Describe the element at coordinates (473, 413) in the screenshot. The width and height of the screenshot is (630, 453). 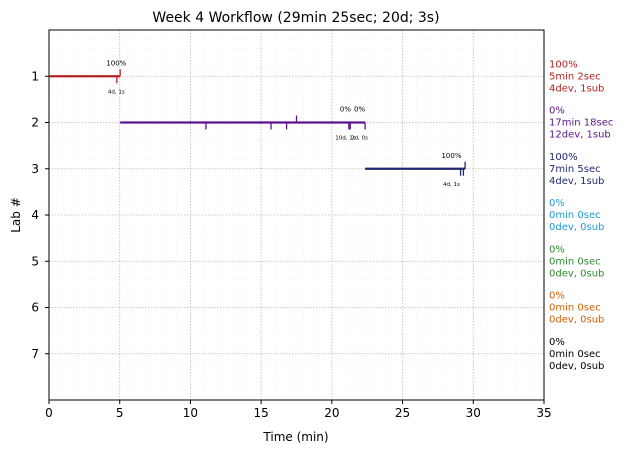
I see `x-tick-label: 30` at that location.